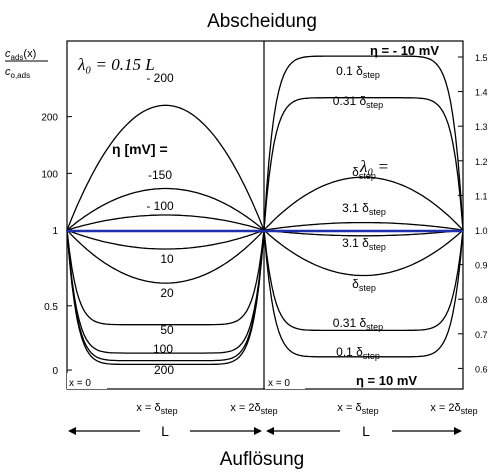 This screenshot has width=497, height=476. What do you see at coordinates (357, 409) in the screenshot?
I see `x-label-2: x = δstep` at bounding box center [357, 409].